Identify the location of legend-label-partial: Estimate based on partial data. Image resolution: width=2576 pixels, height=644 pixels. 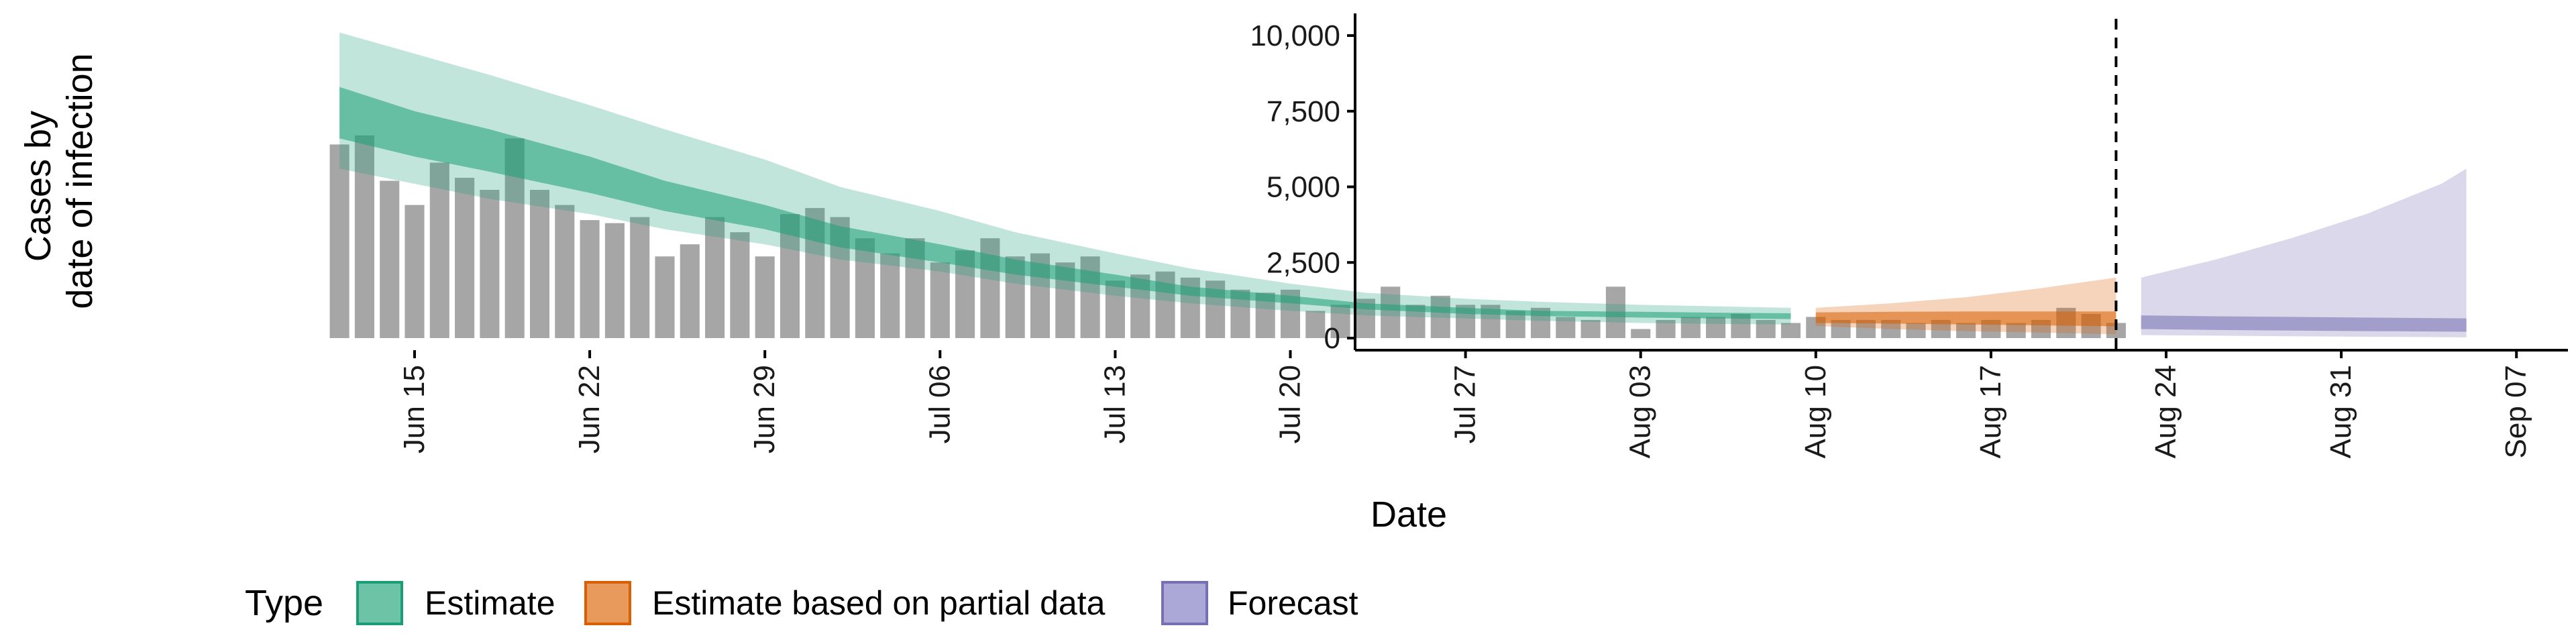
(879, 603).